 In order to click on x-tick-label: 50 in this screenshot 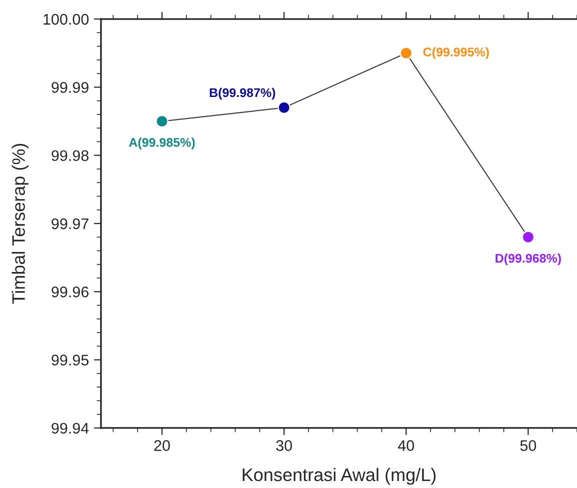, I will do `click(528, 446)`.